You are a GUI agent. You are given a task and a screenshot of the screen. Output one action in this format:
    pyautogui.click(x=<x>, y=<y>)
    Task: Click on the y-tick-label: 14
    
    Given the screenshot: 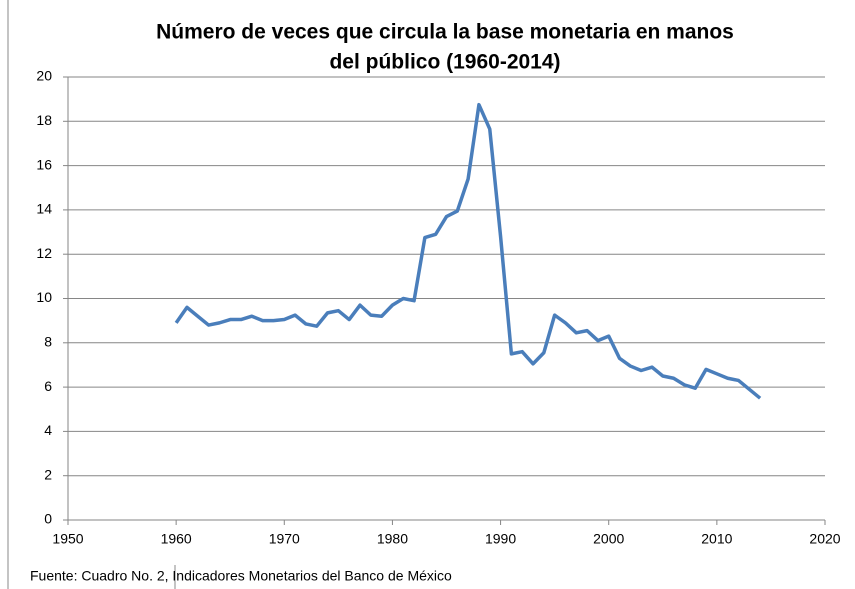 What is the action you would take?
    pyautogui.click(x=44, y=209)
    